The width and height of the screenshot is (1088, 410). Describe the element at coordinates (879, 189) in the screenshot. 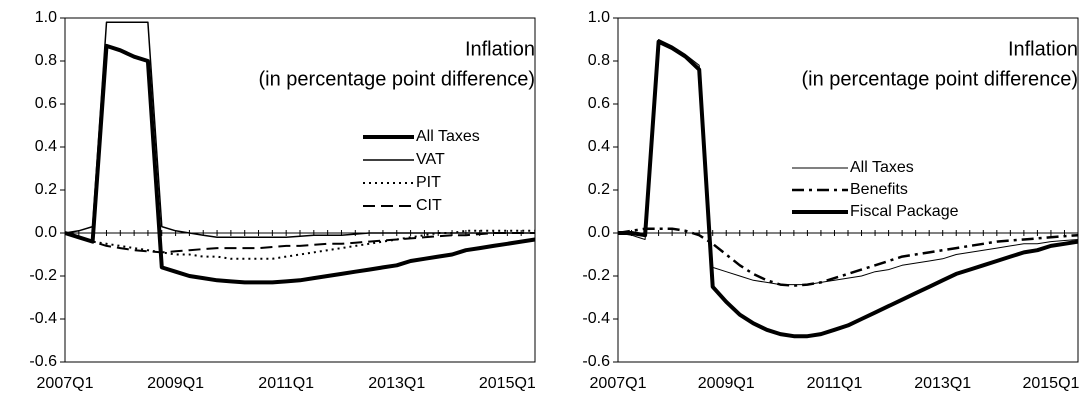

I see `legend-label: Benefits` at that location.